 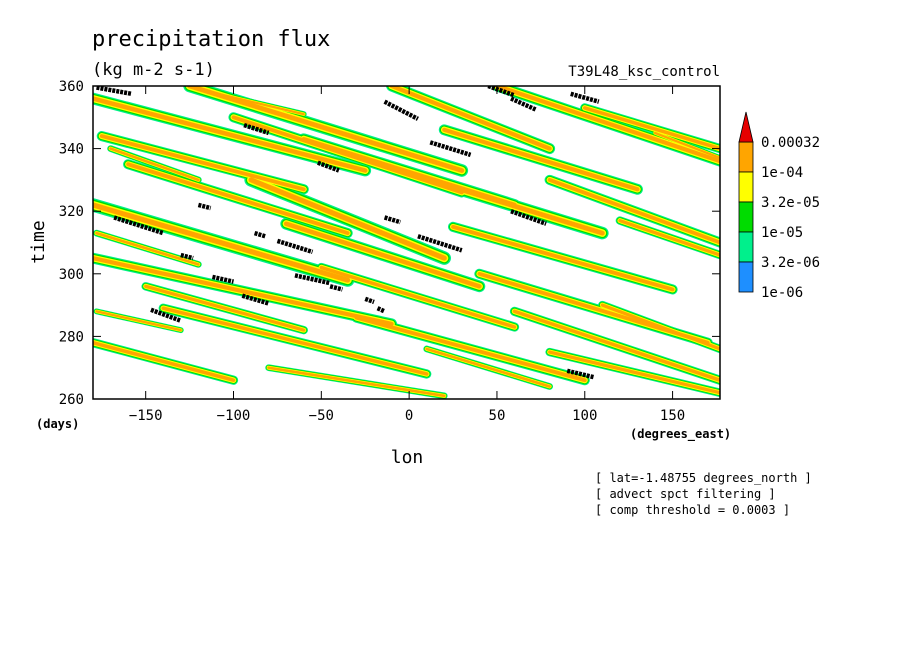 What do you see at coordinates (782, 173) in the screenshot?
I see `colorbar-label: 1e-04` at bounding box center [782, 173].